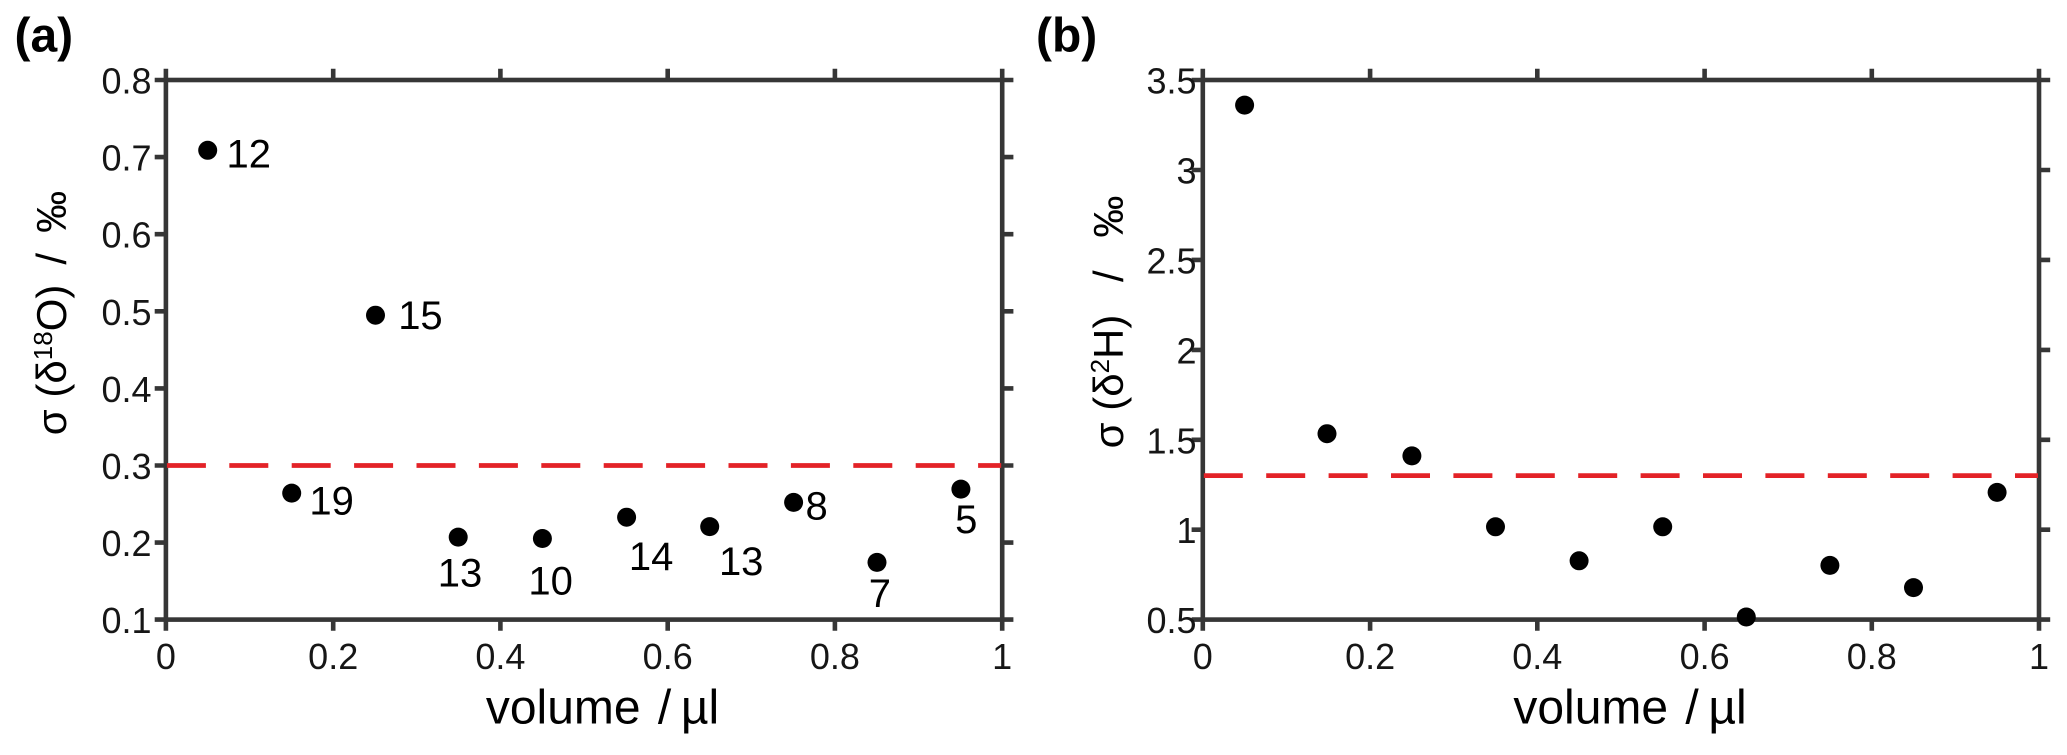 The width and height of the screenshot is (2067, 755). I want to click on svg-text: 14, so click(651, 557).